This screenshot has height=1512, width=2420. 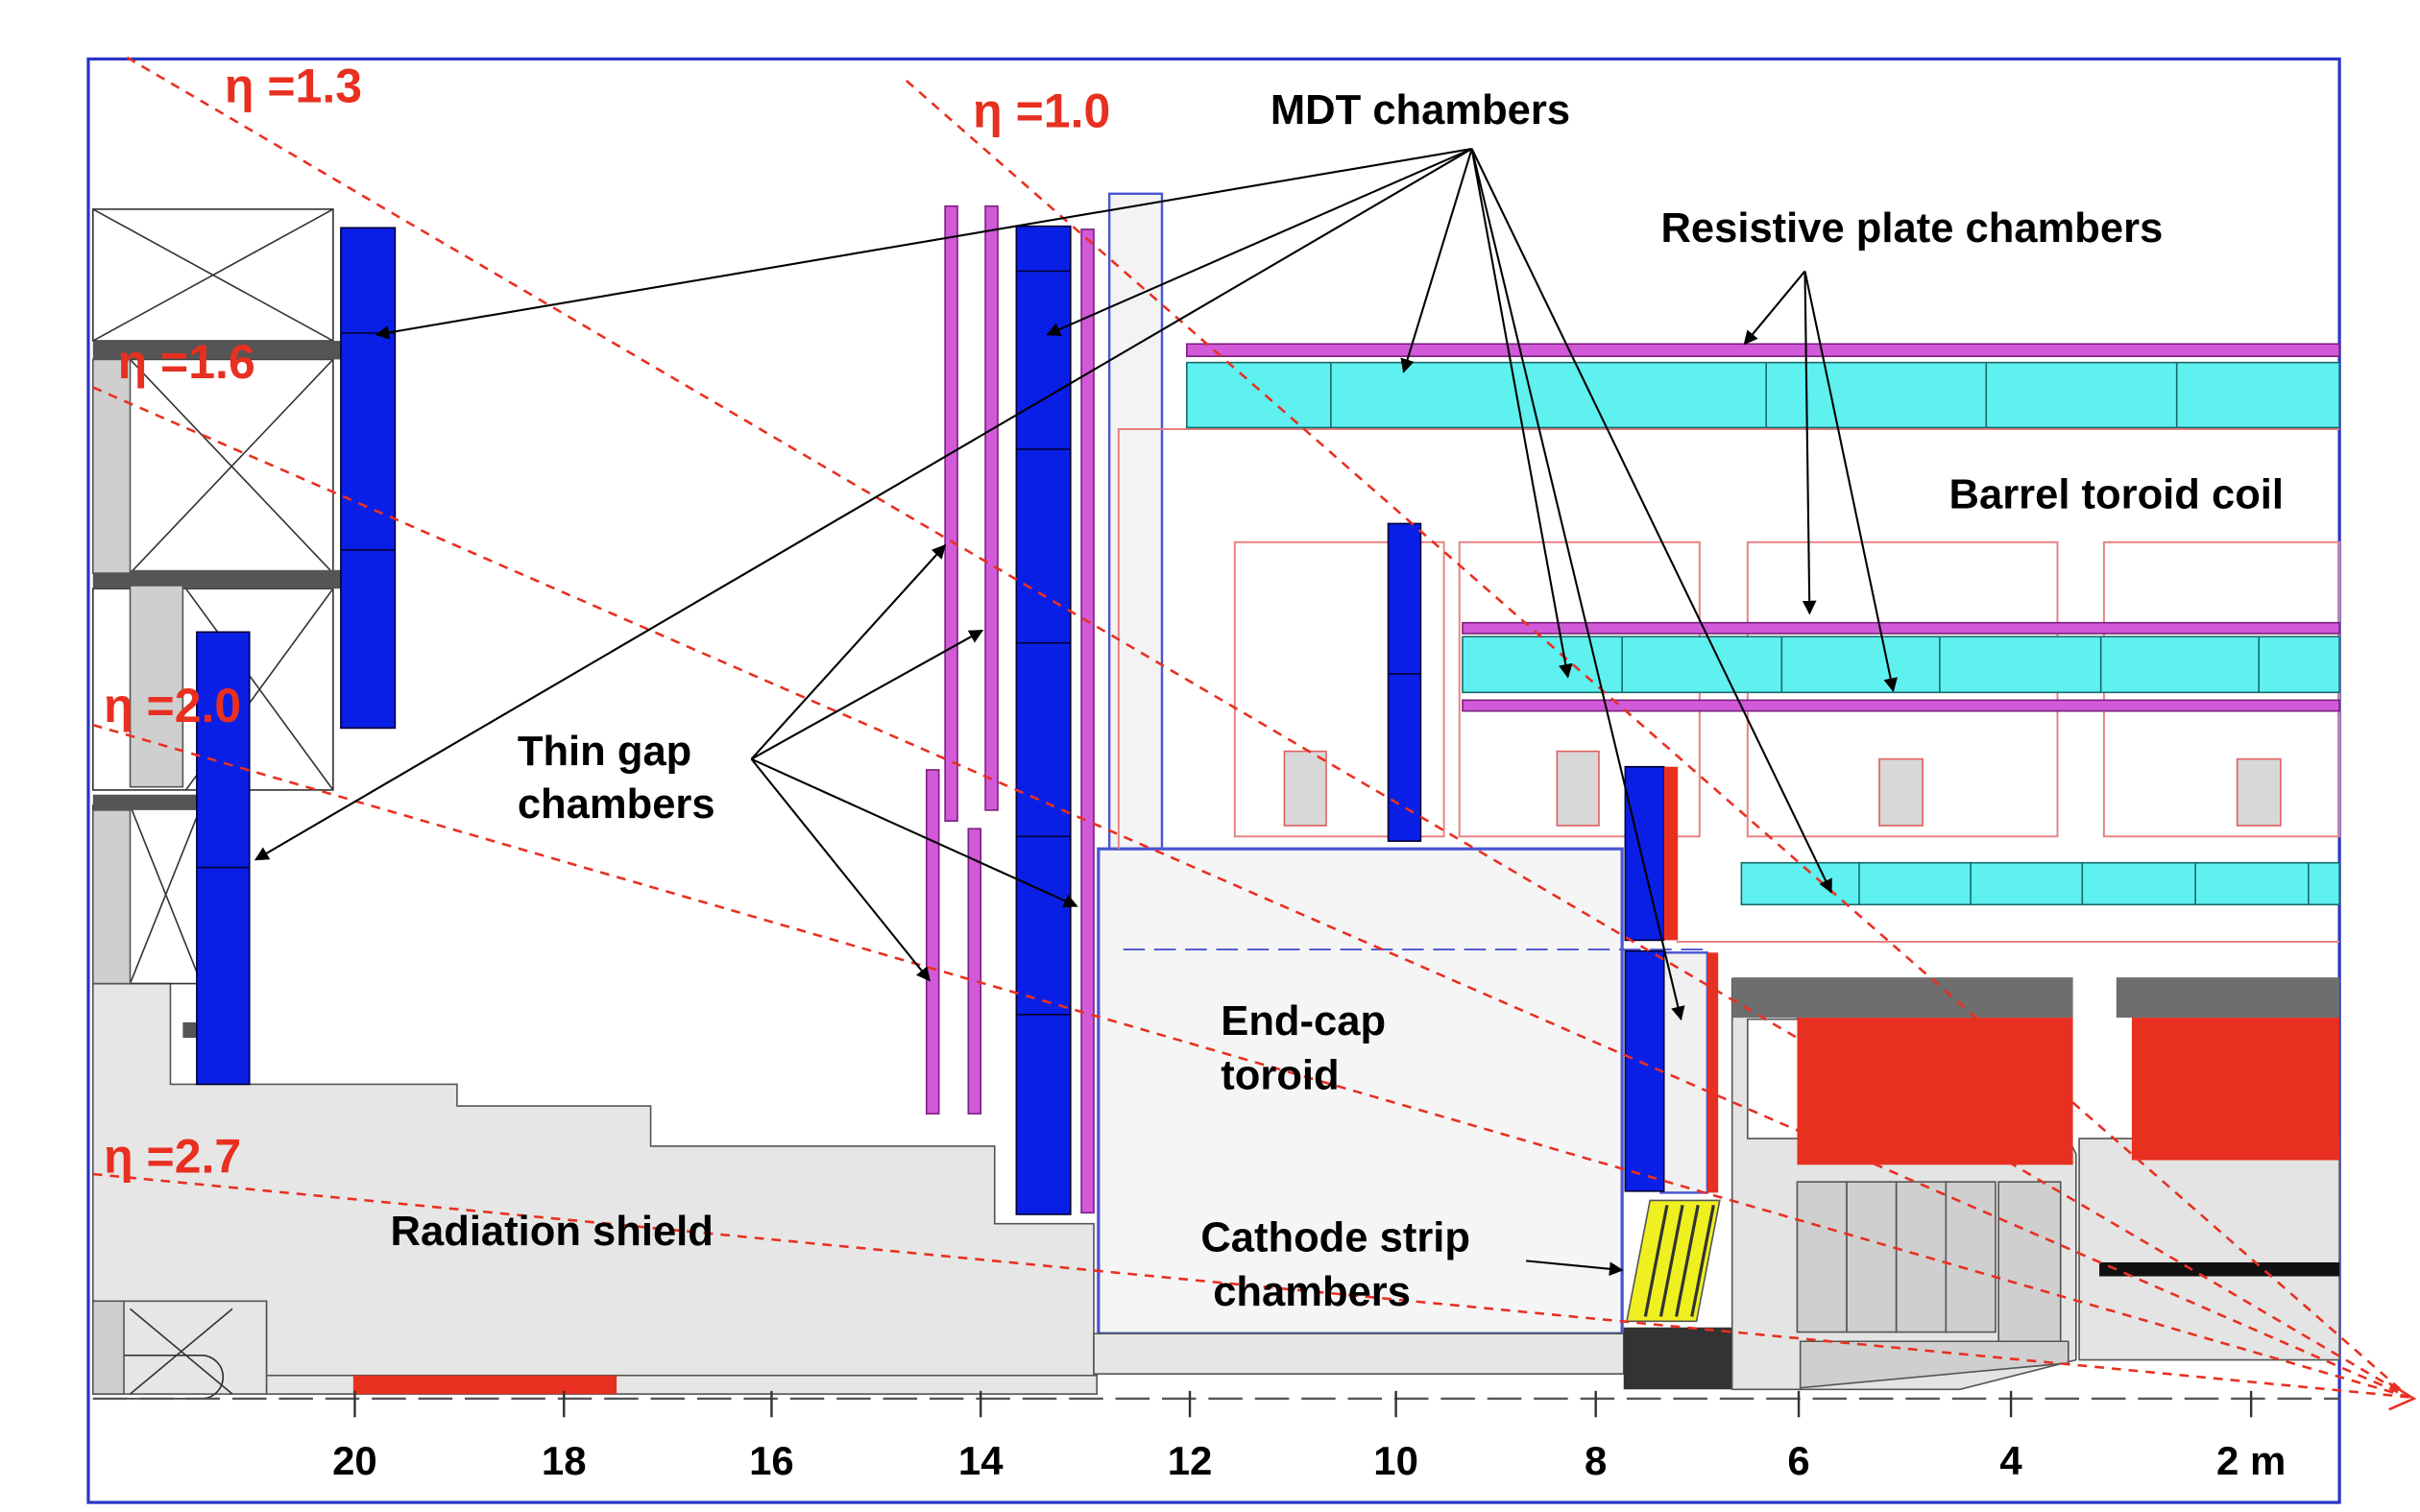 I want to click on barrel-extended-mdt, so click(x=1404, y=682).